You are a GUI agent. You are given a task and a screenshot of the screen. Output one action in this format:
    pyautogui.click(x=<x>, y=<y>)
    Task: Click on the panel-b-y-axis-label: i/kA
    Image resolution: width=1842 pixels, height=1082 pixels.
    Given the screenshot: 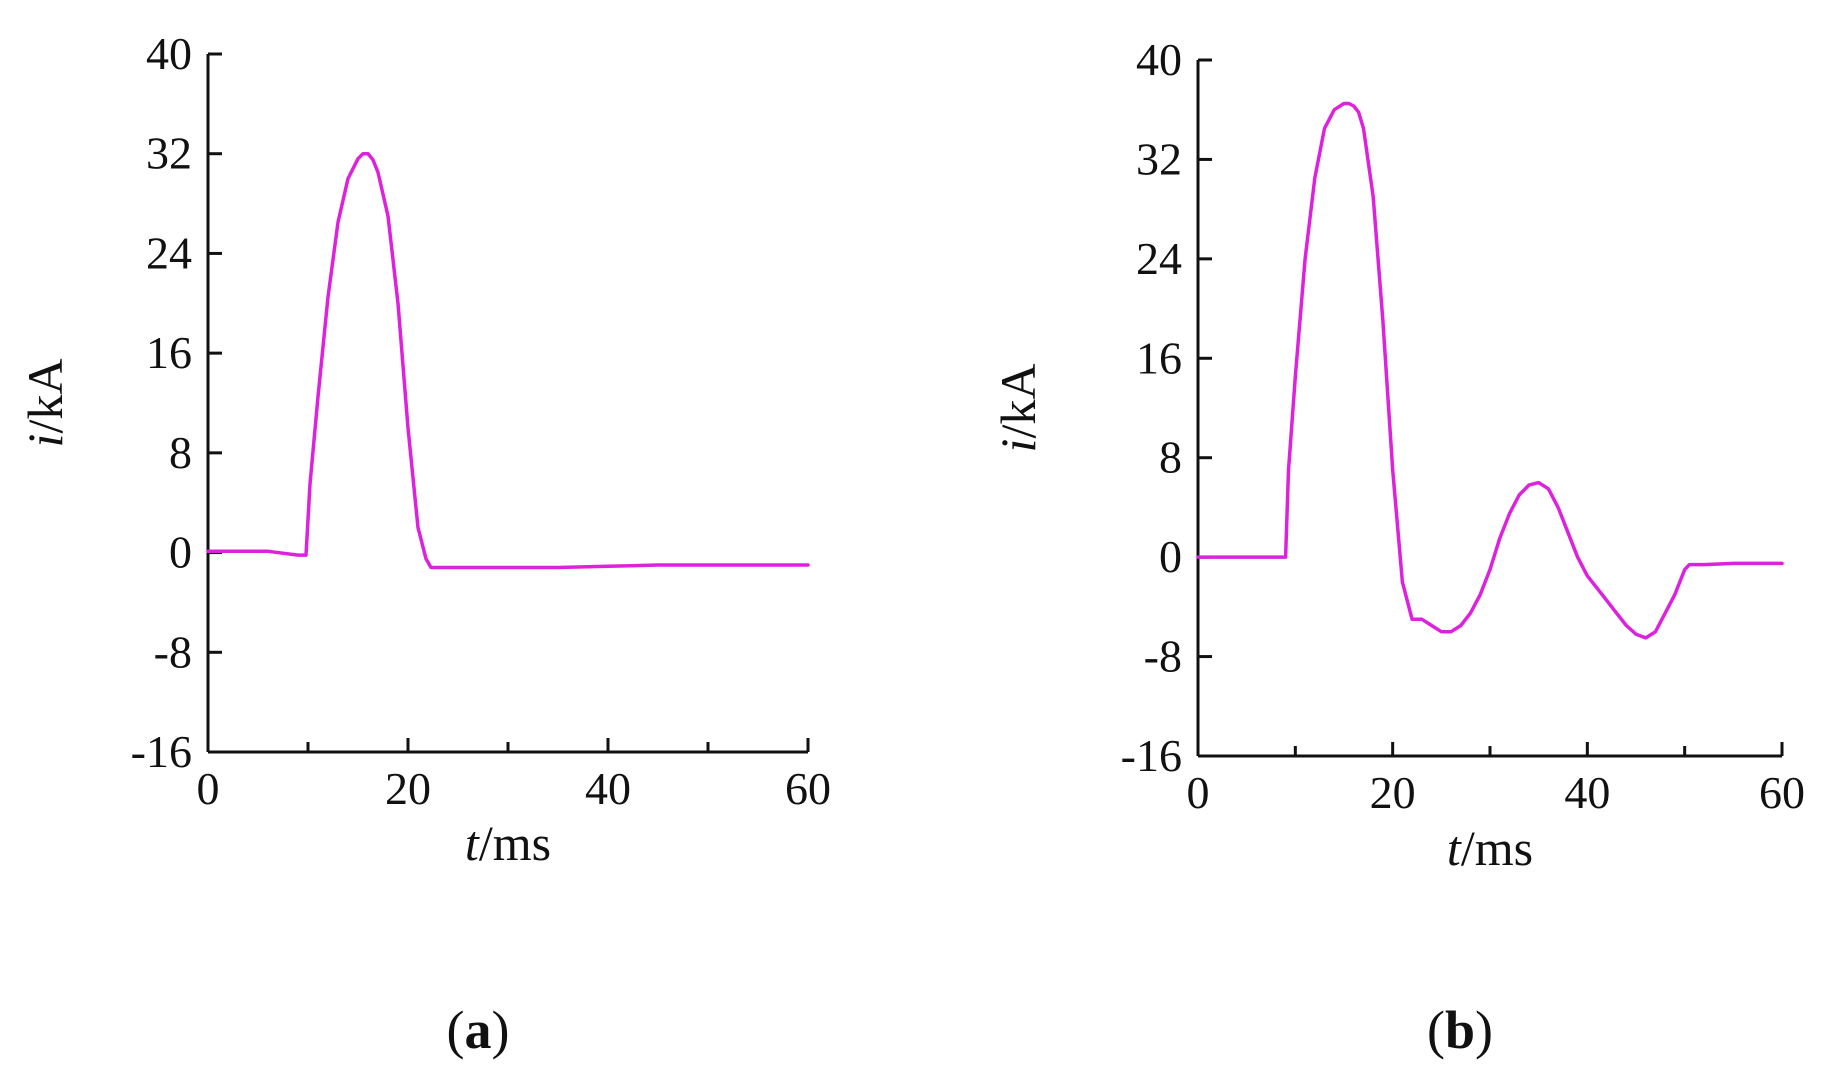 What is the action you would take?
    pyautogui.click(x=1018, y=408)
    